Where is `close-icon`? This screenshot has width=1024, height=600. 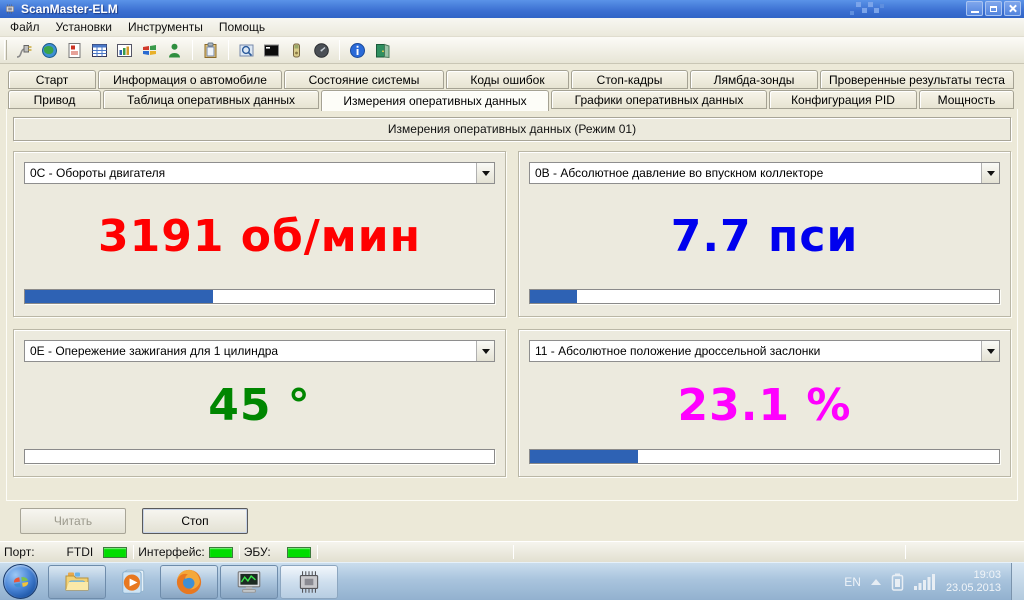 close-icon is located at coordinates (1012, 8).